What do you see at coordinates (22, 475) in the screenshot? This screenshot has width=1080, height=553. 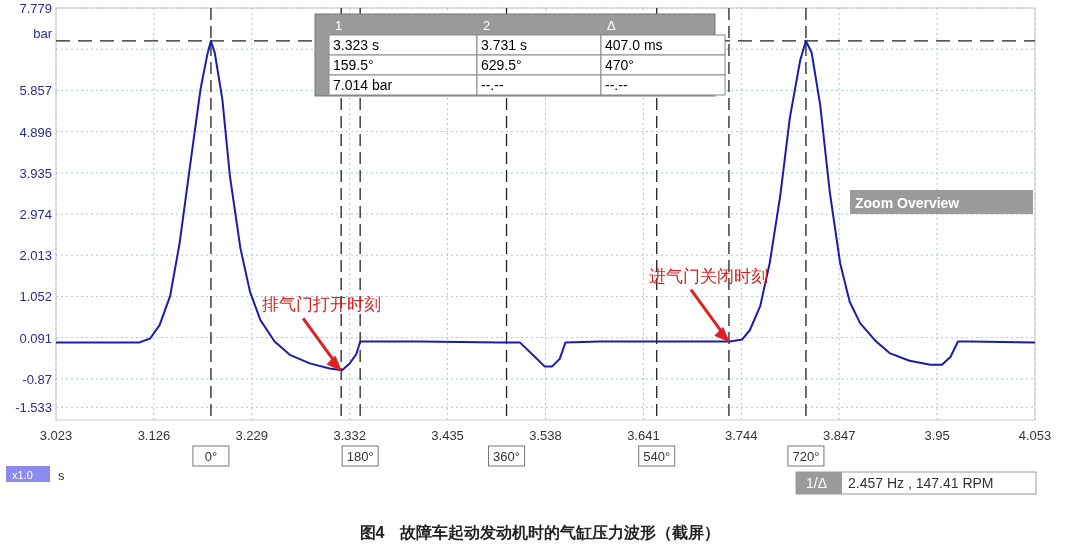 I see `text: x1.0` at bounding box center [22, 475].